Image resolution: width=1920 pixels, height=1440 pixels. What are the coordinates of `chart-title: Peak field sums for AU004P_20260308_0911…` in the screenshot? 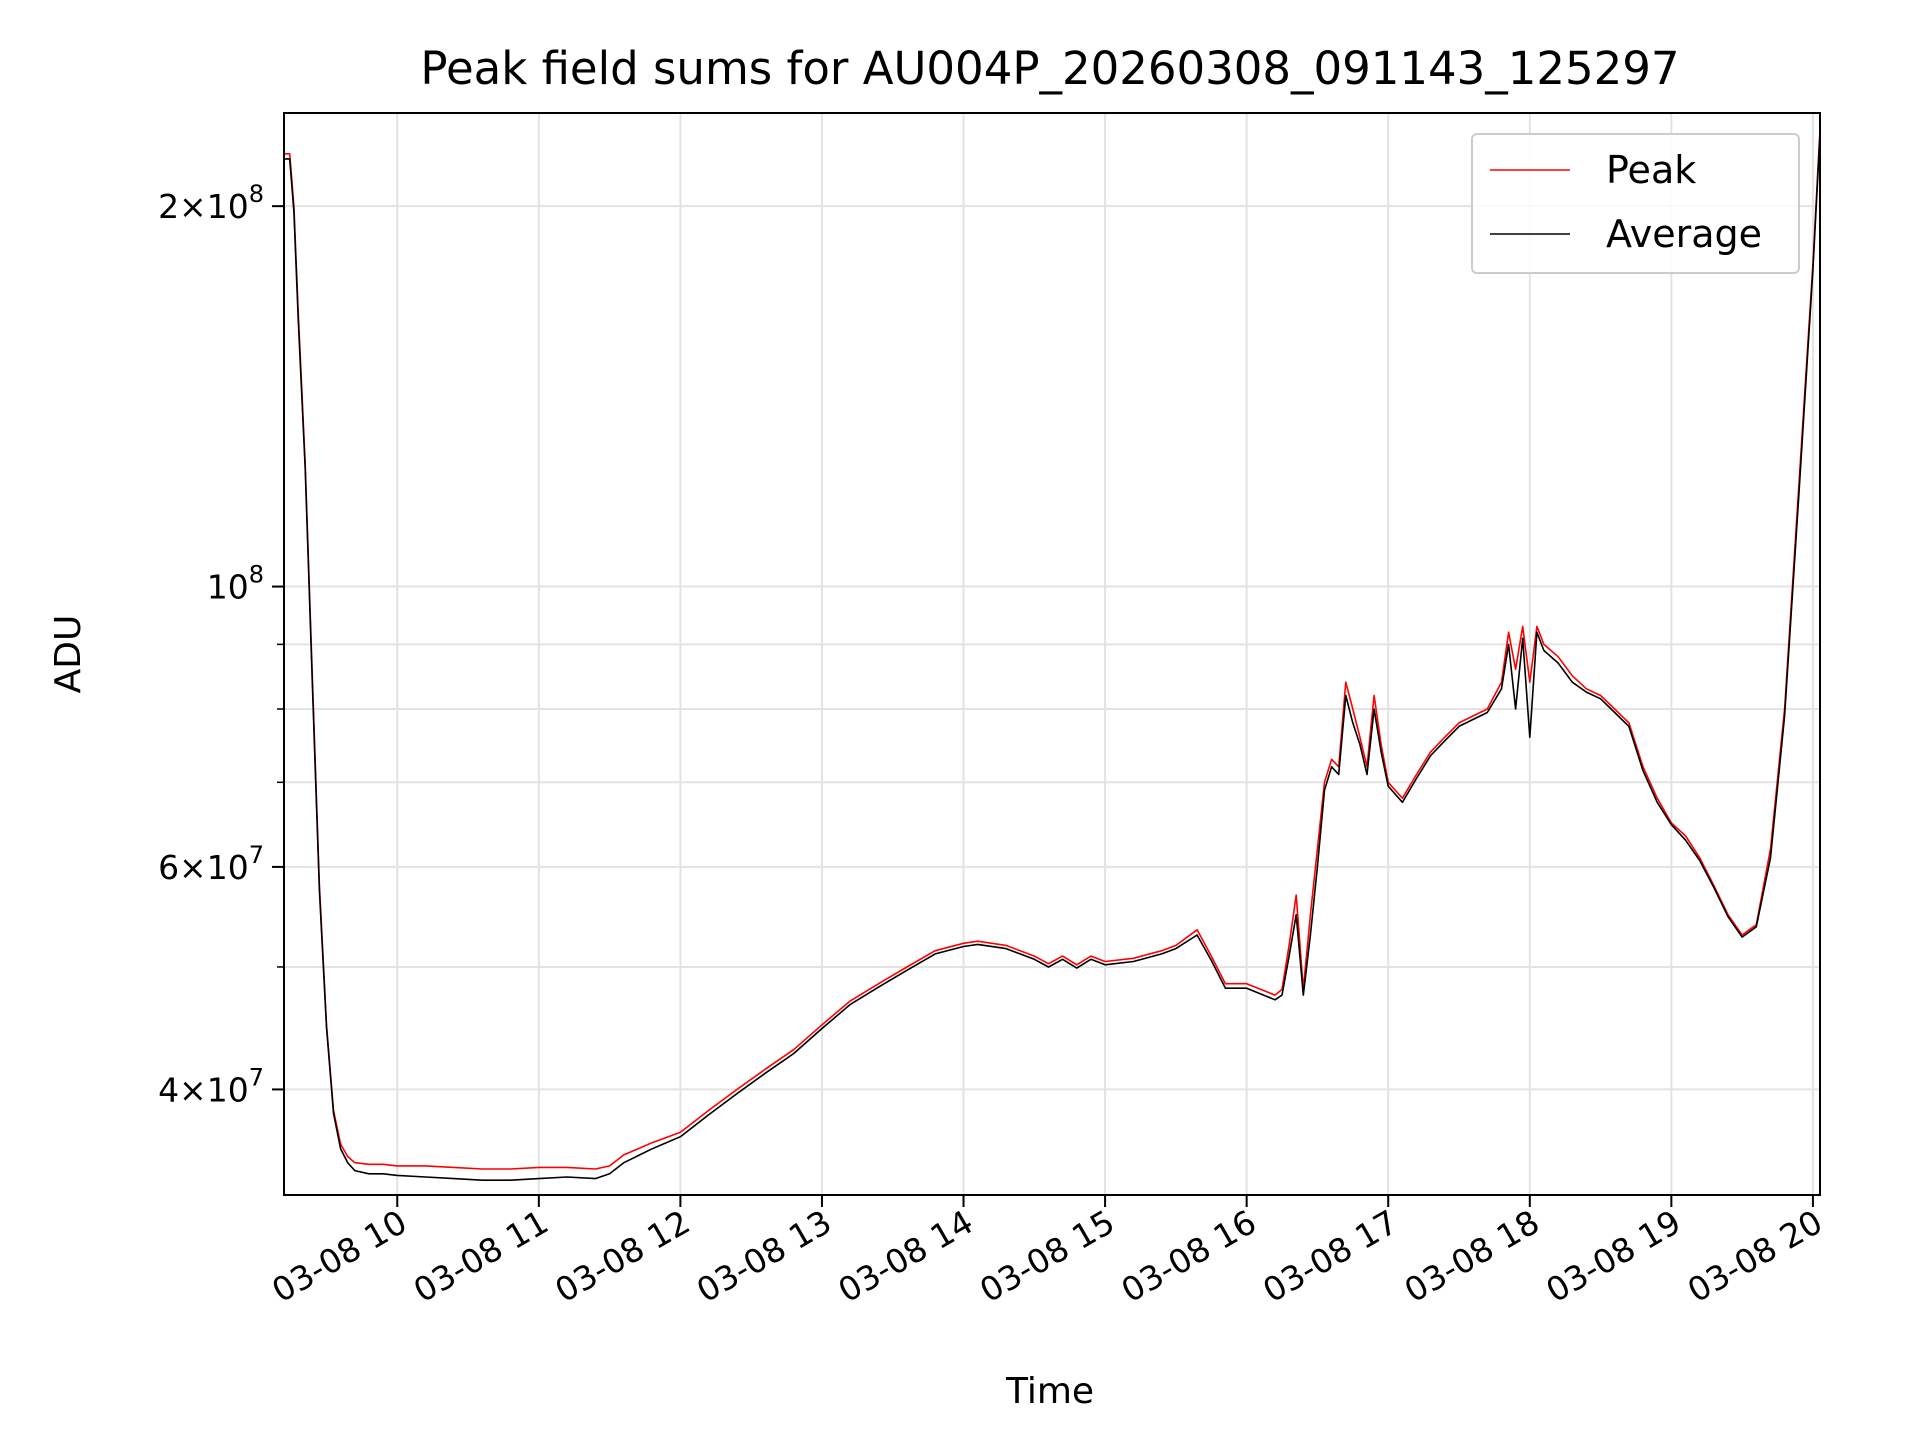 It's located at (1049, 68).